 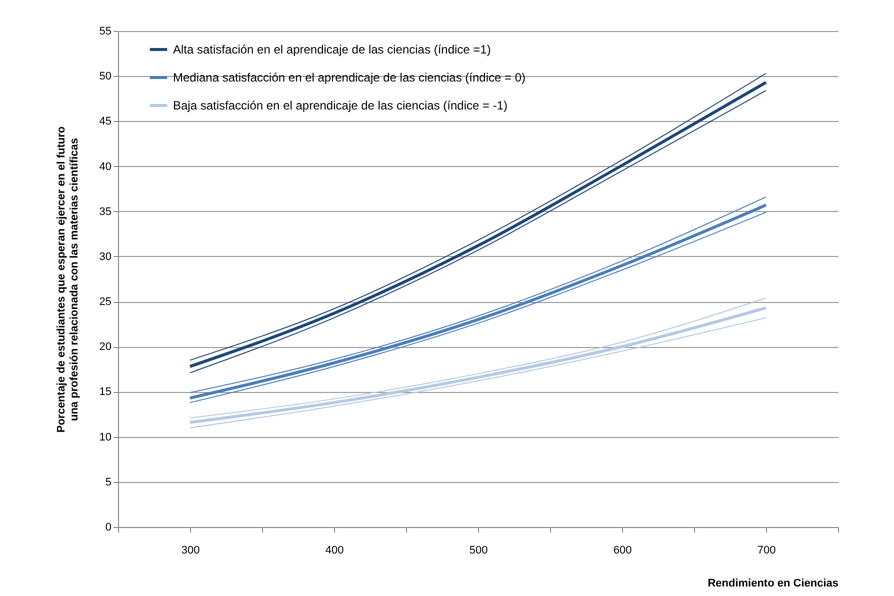 I want to click on y-tick-label: 10, so click(x=105, y=437).